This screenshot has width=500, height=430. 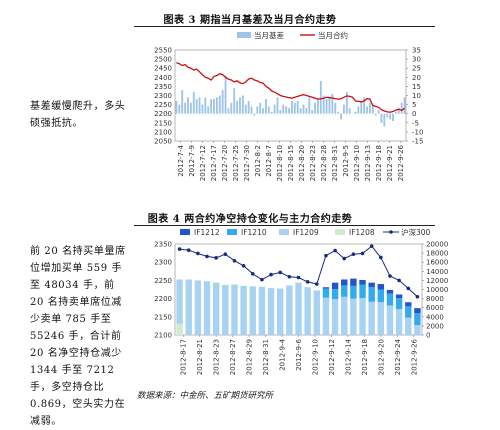 I want to click on chart2-right-tick-label: 12000, so click(x=437, y=281).